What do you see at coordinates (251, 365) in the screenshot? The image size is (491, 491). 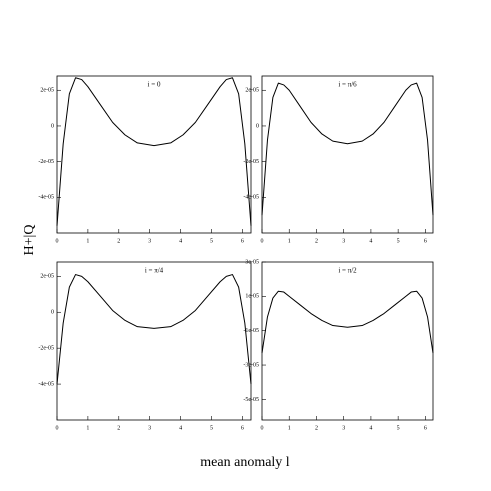 I see `y-tick-label: -3e-05` at bounding box center [251, 365].